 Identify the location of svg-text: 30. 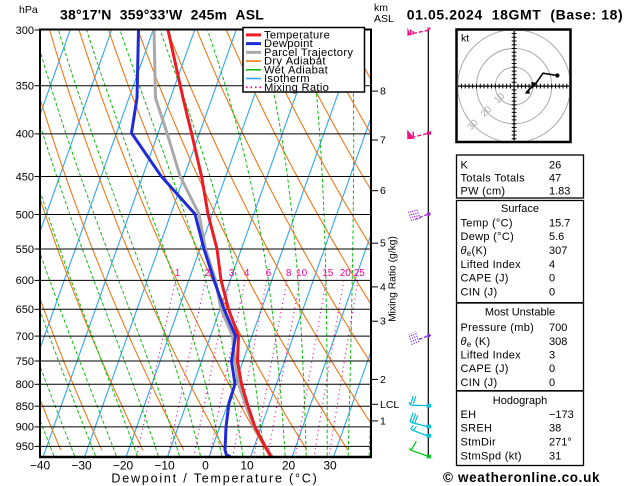
(330, 466).